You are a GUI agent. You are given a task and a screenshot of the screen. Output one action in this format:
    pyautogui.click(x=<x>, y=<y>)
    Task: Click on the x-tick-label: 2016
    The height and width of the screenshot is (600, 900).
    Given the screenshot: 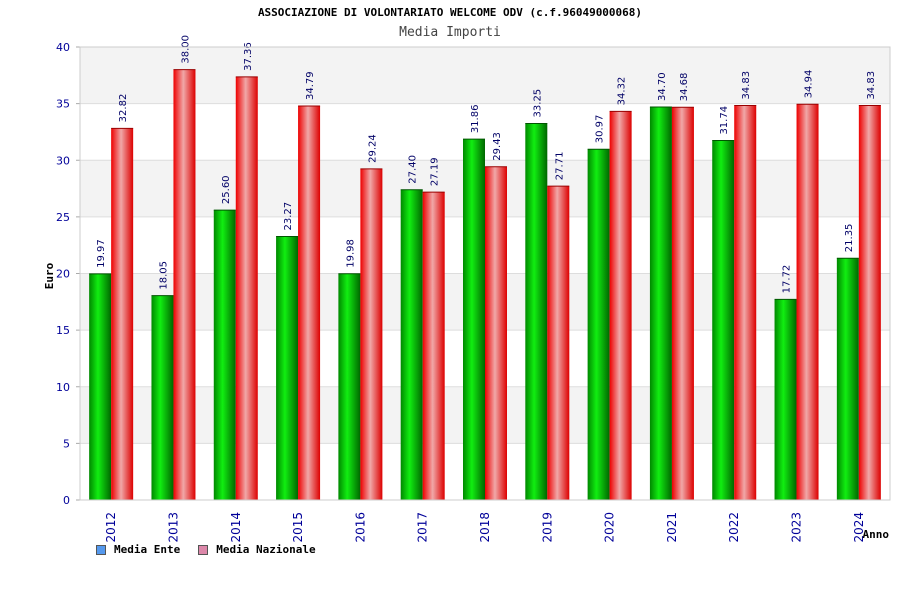 What is the action you would take?
    pyautogui.click(x=360, y=527)
    